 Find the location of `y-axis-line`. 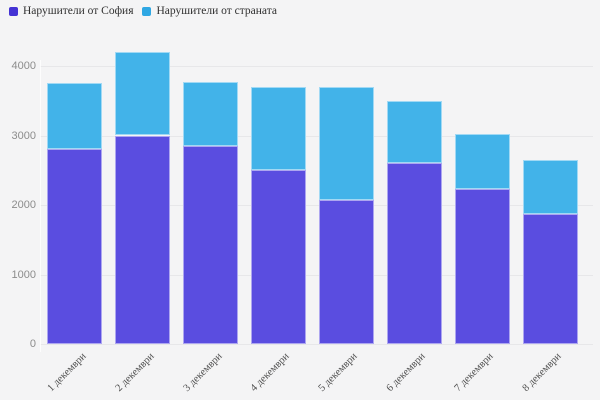

y-axis-line is located at coordinates (40, 206).